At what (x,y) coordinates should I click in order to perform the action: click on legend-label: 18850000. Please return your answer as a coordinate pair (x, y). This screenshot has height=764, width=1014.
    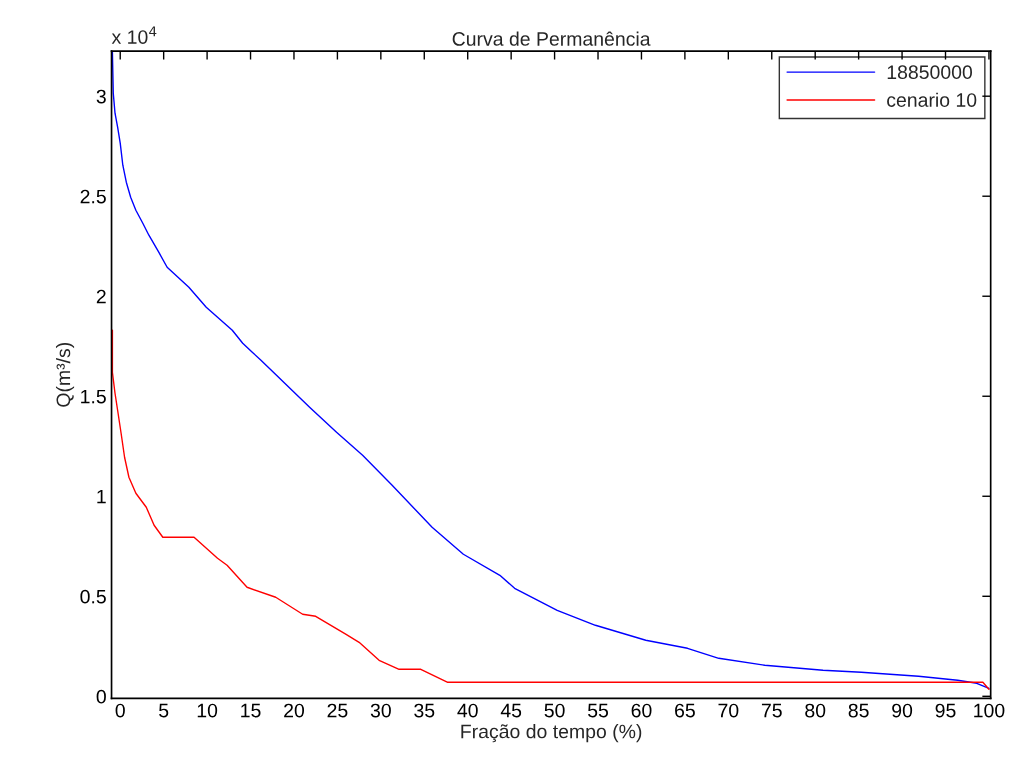
    Looking at the image, I should click on (930, 72).